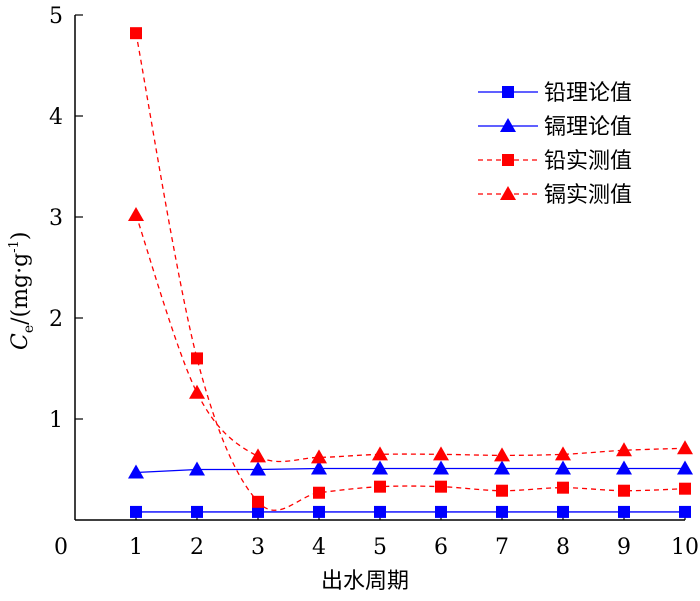 Image resolution: width=700 pixels, height=601 pixels. I want to click on x-tick-label: 4, so click(319, 547).